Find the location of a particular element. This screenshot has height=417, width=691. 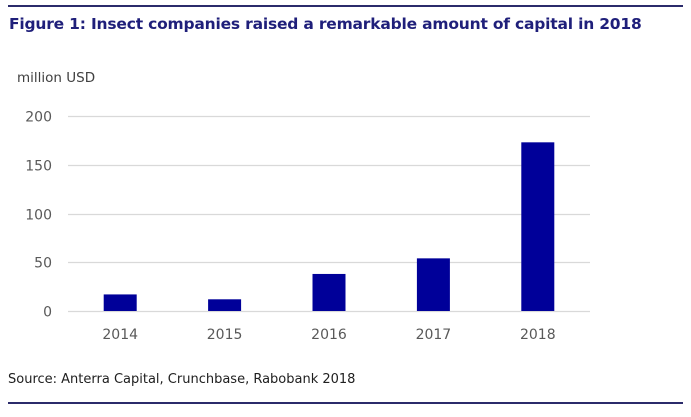

x-tick-label: 2015 is located at coordinates (225, 335).